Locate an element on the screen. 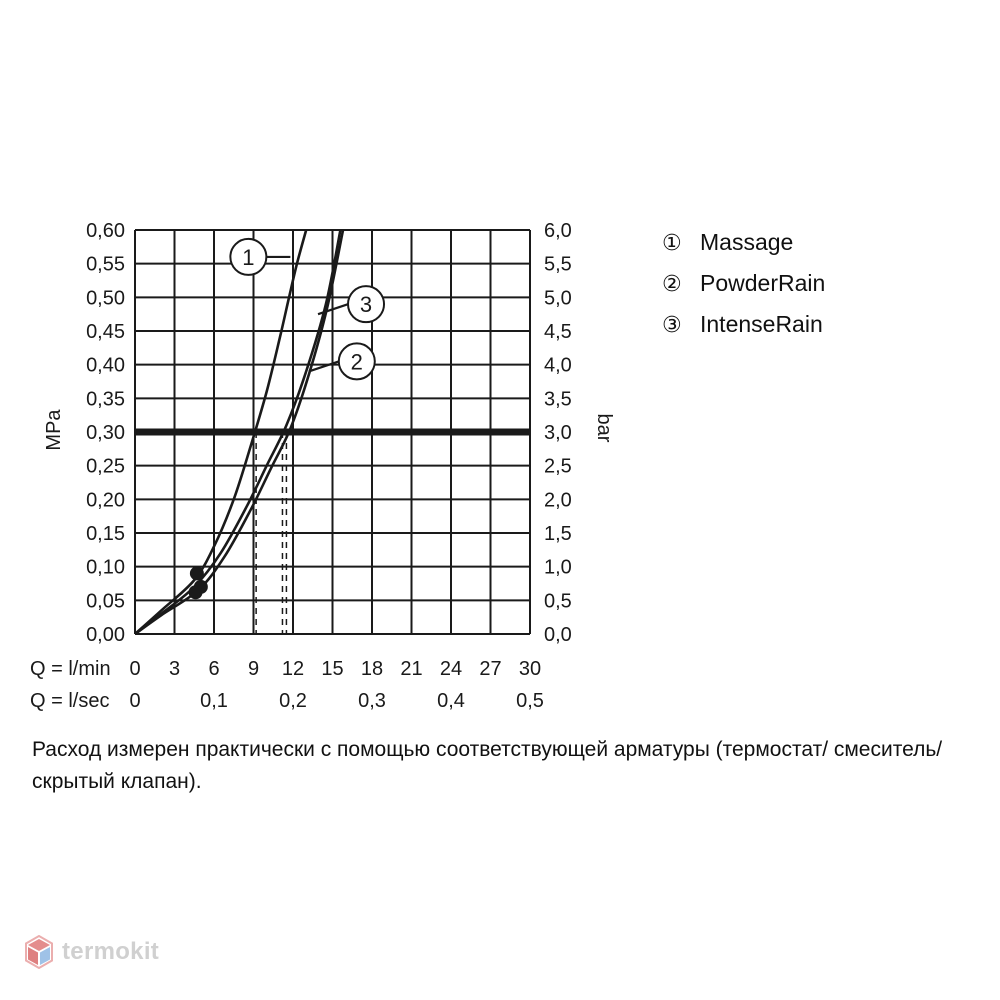  callout-label-powderrain: 2 is located at coordinates (357, 361).